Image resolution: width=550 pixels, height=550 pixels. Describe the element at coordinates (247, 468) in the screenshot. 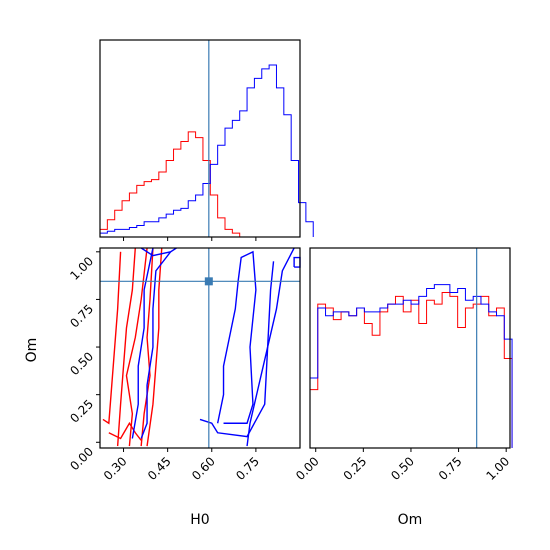

I see `contour-xtick-label: 0.75` at that location.